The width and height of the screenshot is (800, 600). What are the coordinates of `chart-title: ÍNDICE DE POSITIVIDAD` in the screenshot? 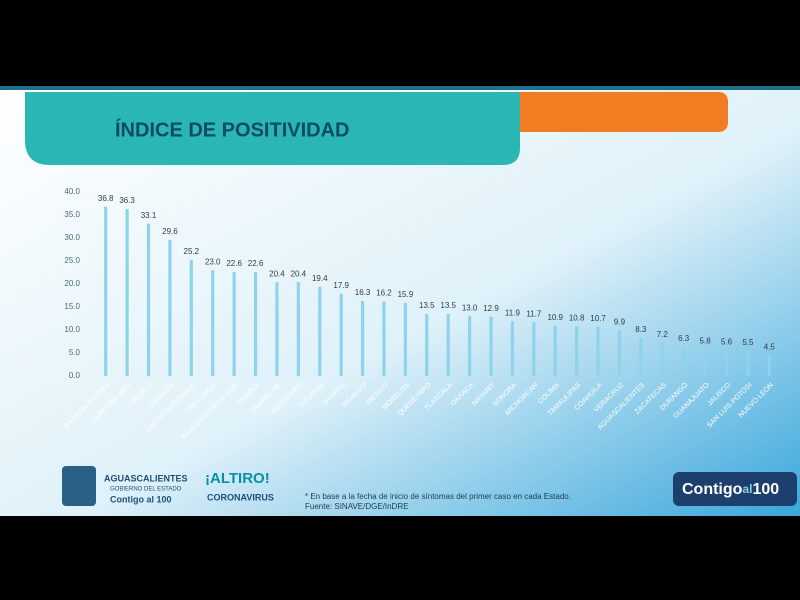 It's located at (232, 129).